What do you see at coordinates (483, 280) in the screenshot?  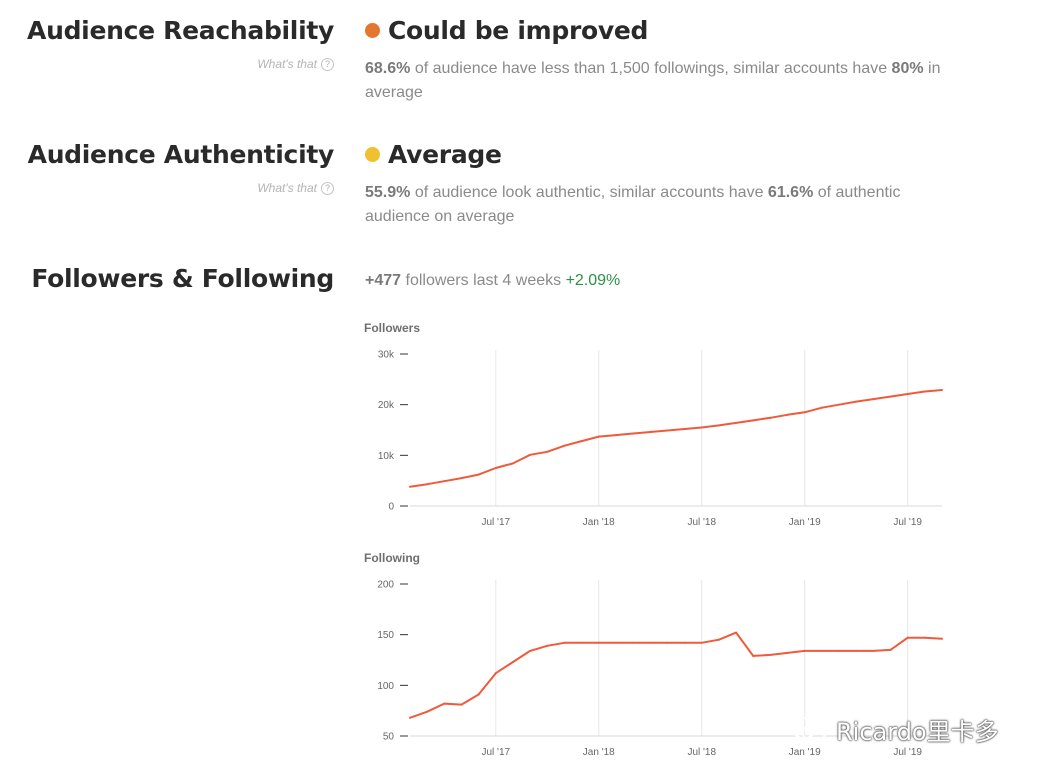 I see `followers-period-text: followers last 4 weeks` at bounding box center [483, 280].